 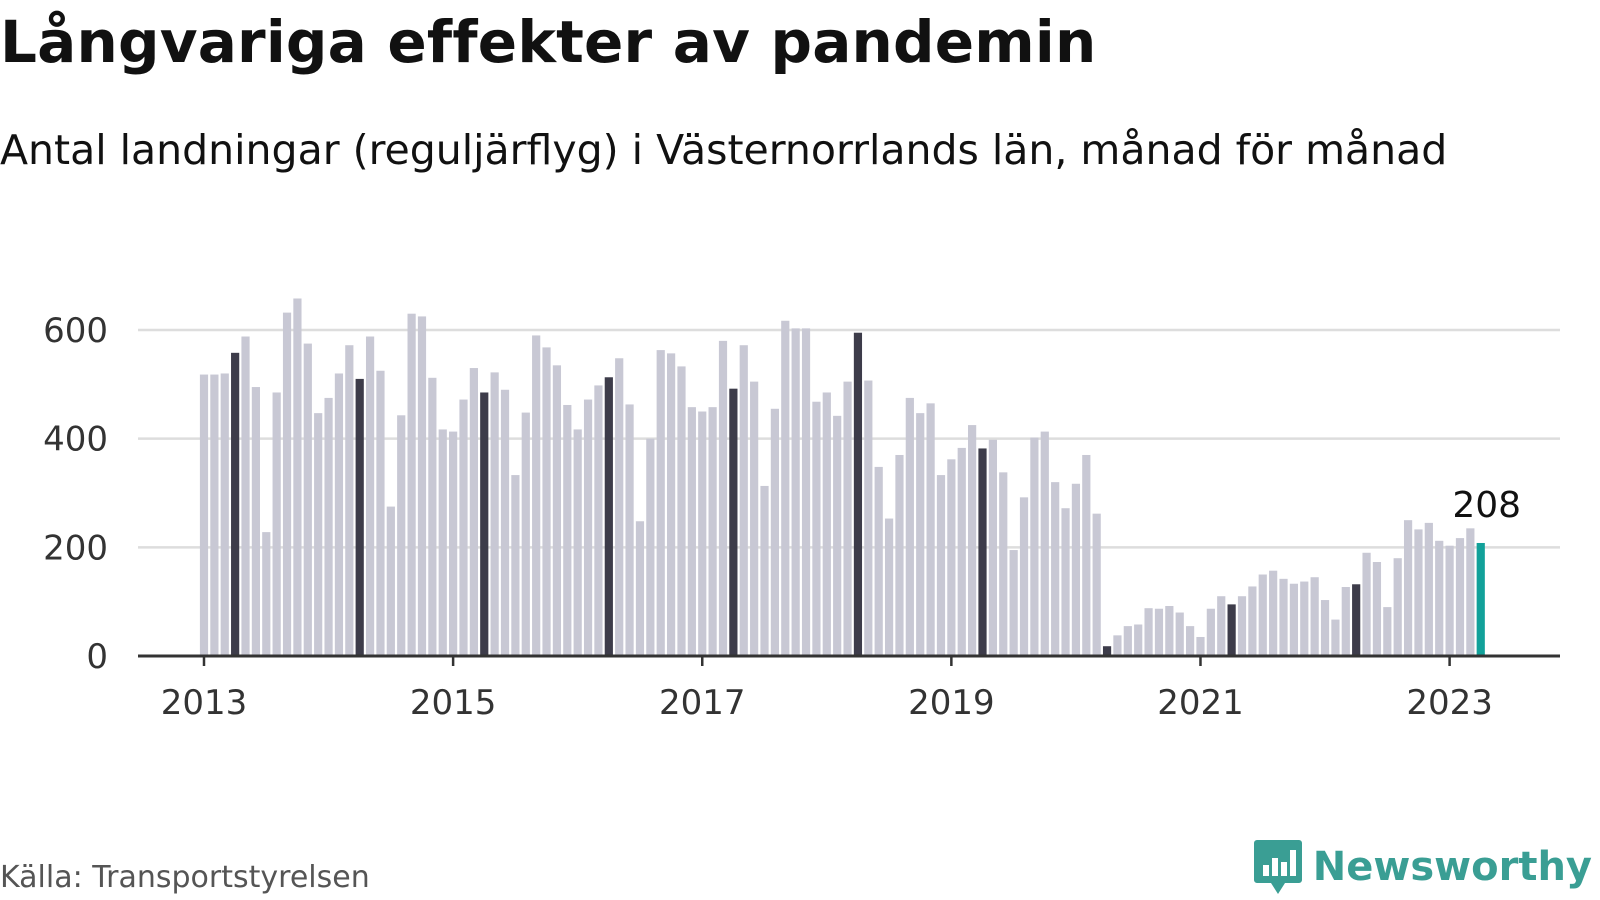 I want to click on x-tick-label: 2021, so click(x=1200, y=703).